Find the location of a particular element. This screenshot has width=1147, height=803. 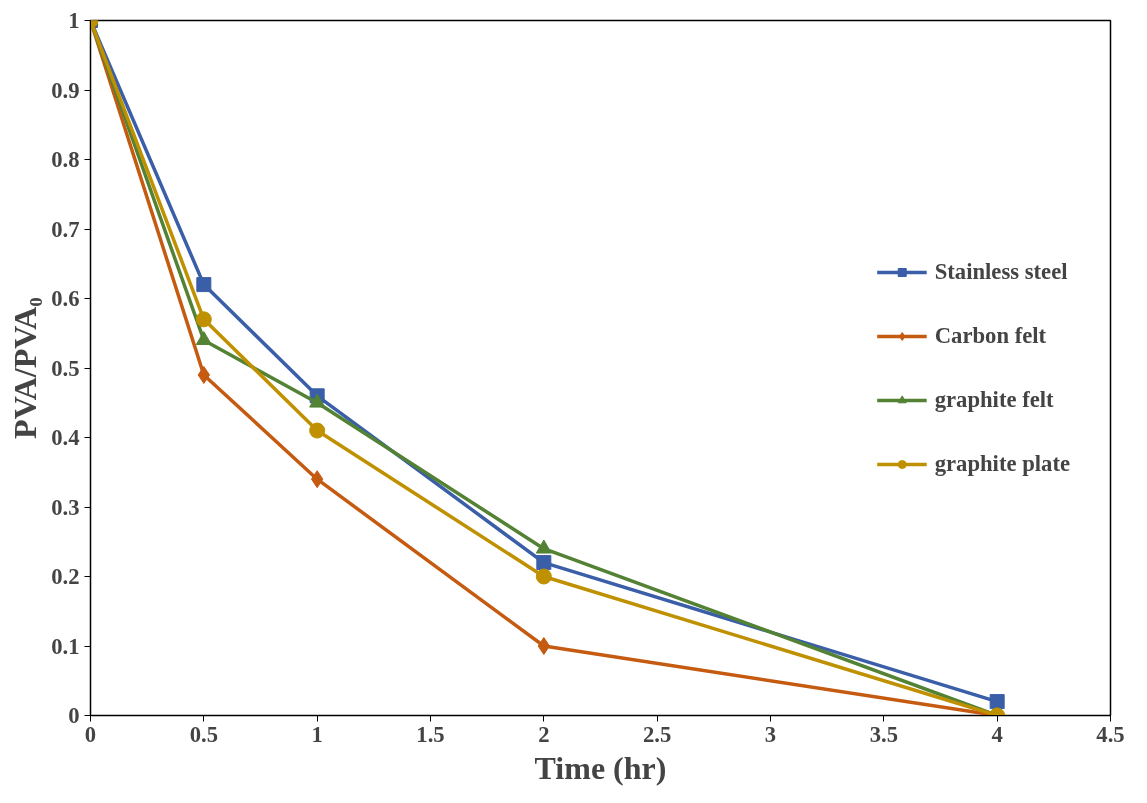

y-tick-label: 1 is located at coordinates (74, 20).